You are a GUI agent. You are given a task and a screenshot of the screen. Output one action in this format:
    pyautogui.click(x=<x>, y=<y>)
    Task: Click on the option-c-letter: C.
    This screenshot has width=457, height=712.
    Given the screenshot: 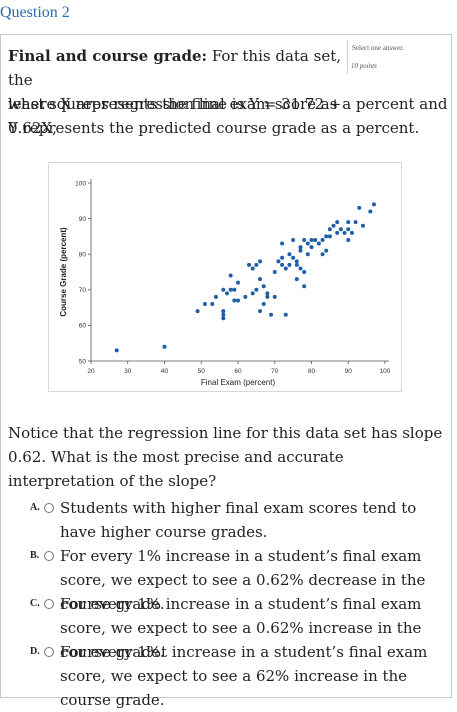 What is the action you would take?
    pyautogui.click(x=35, y=603)
    